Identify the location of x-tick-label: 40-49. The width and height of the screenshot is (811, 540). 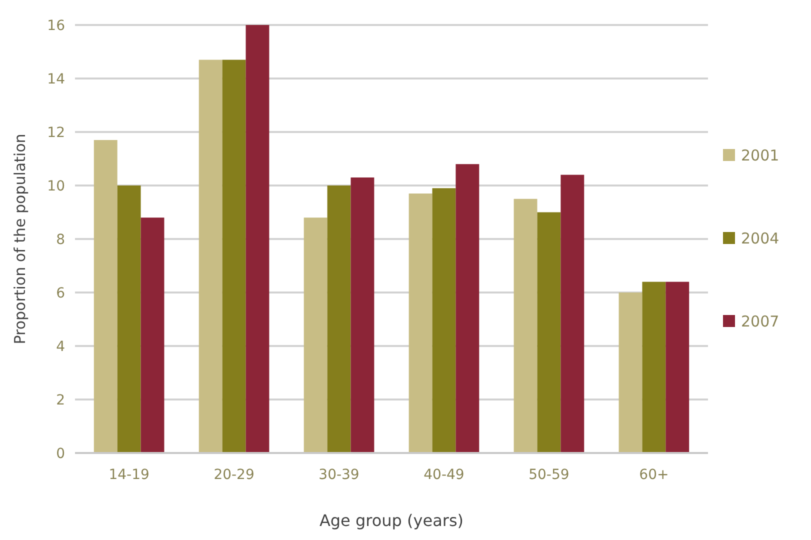
(444, 475).